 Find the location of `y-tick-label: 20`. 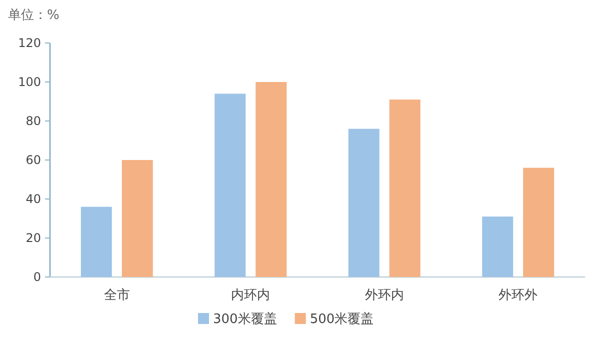

y-tick-label: 20 is located at coordinates (33, 238).